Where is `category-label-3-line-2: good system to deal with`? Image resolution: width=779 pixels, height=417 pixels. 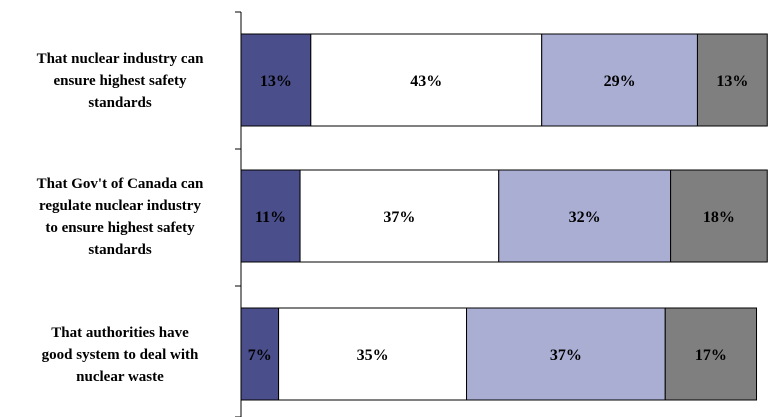 category-label-3-line-2: good system to deal with is located at coordinates (120, 355).